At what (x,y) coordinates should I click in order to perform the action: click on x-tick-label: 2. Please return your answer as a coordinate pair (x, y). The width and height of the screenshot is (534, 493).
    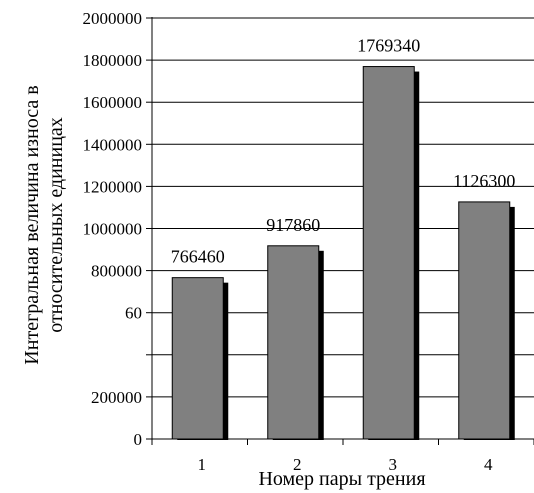
    Looking at the image, I should click on (297, 464).